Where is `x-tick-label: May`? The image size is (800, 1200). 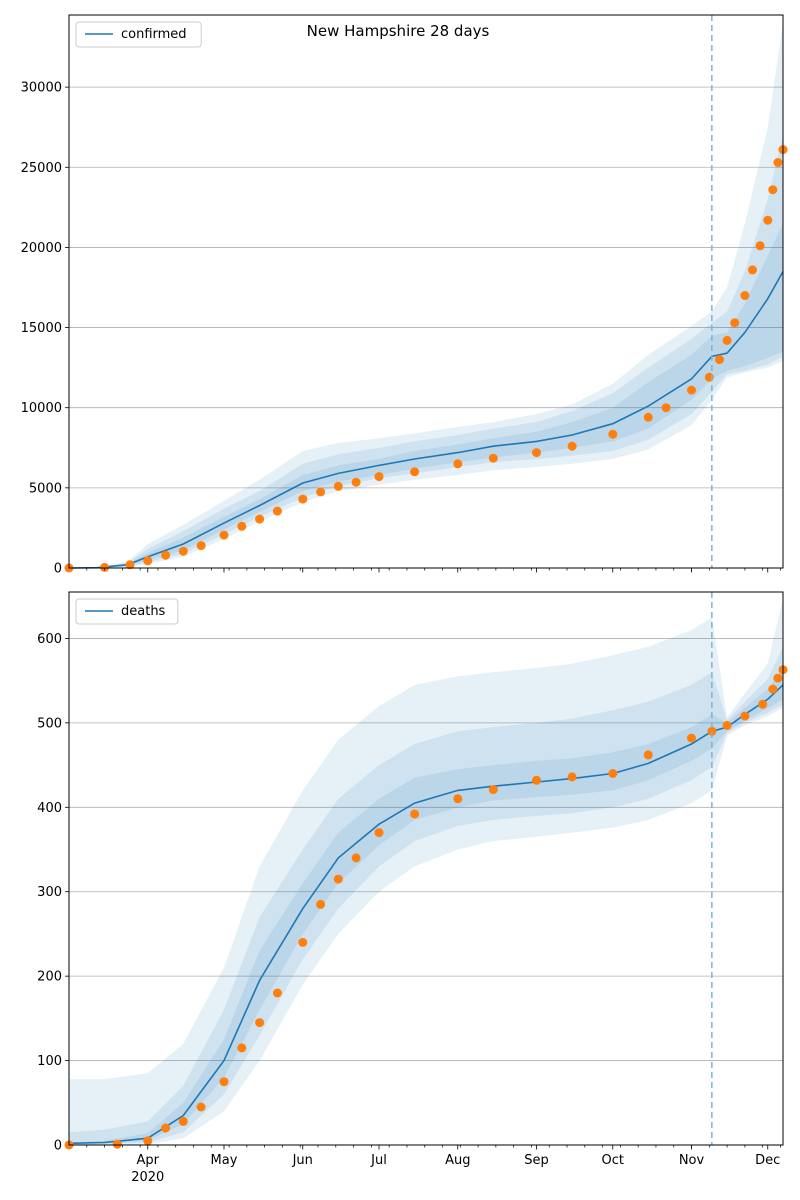
x-tick-label: May is located at coordinates (224, 1160).